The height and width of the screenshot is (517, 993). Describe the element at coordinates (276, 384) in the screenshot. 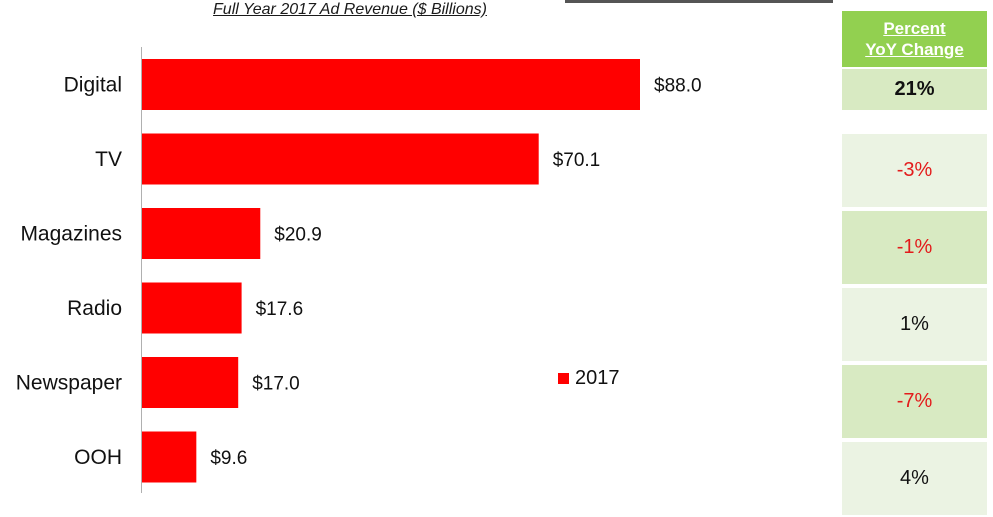

I see `data-label-newspaper: $17.0` at that location.